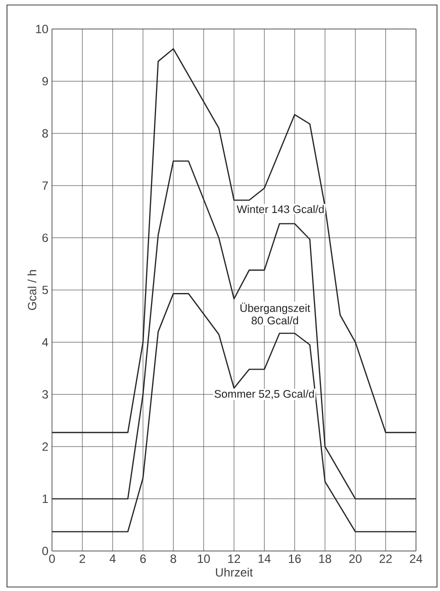  I want to click on y-tick-label: 6, so click(45, 238).